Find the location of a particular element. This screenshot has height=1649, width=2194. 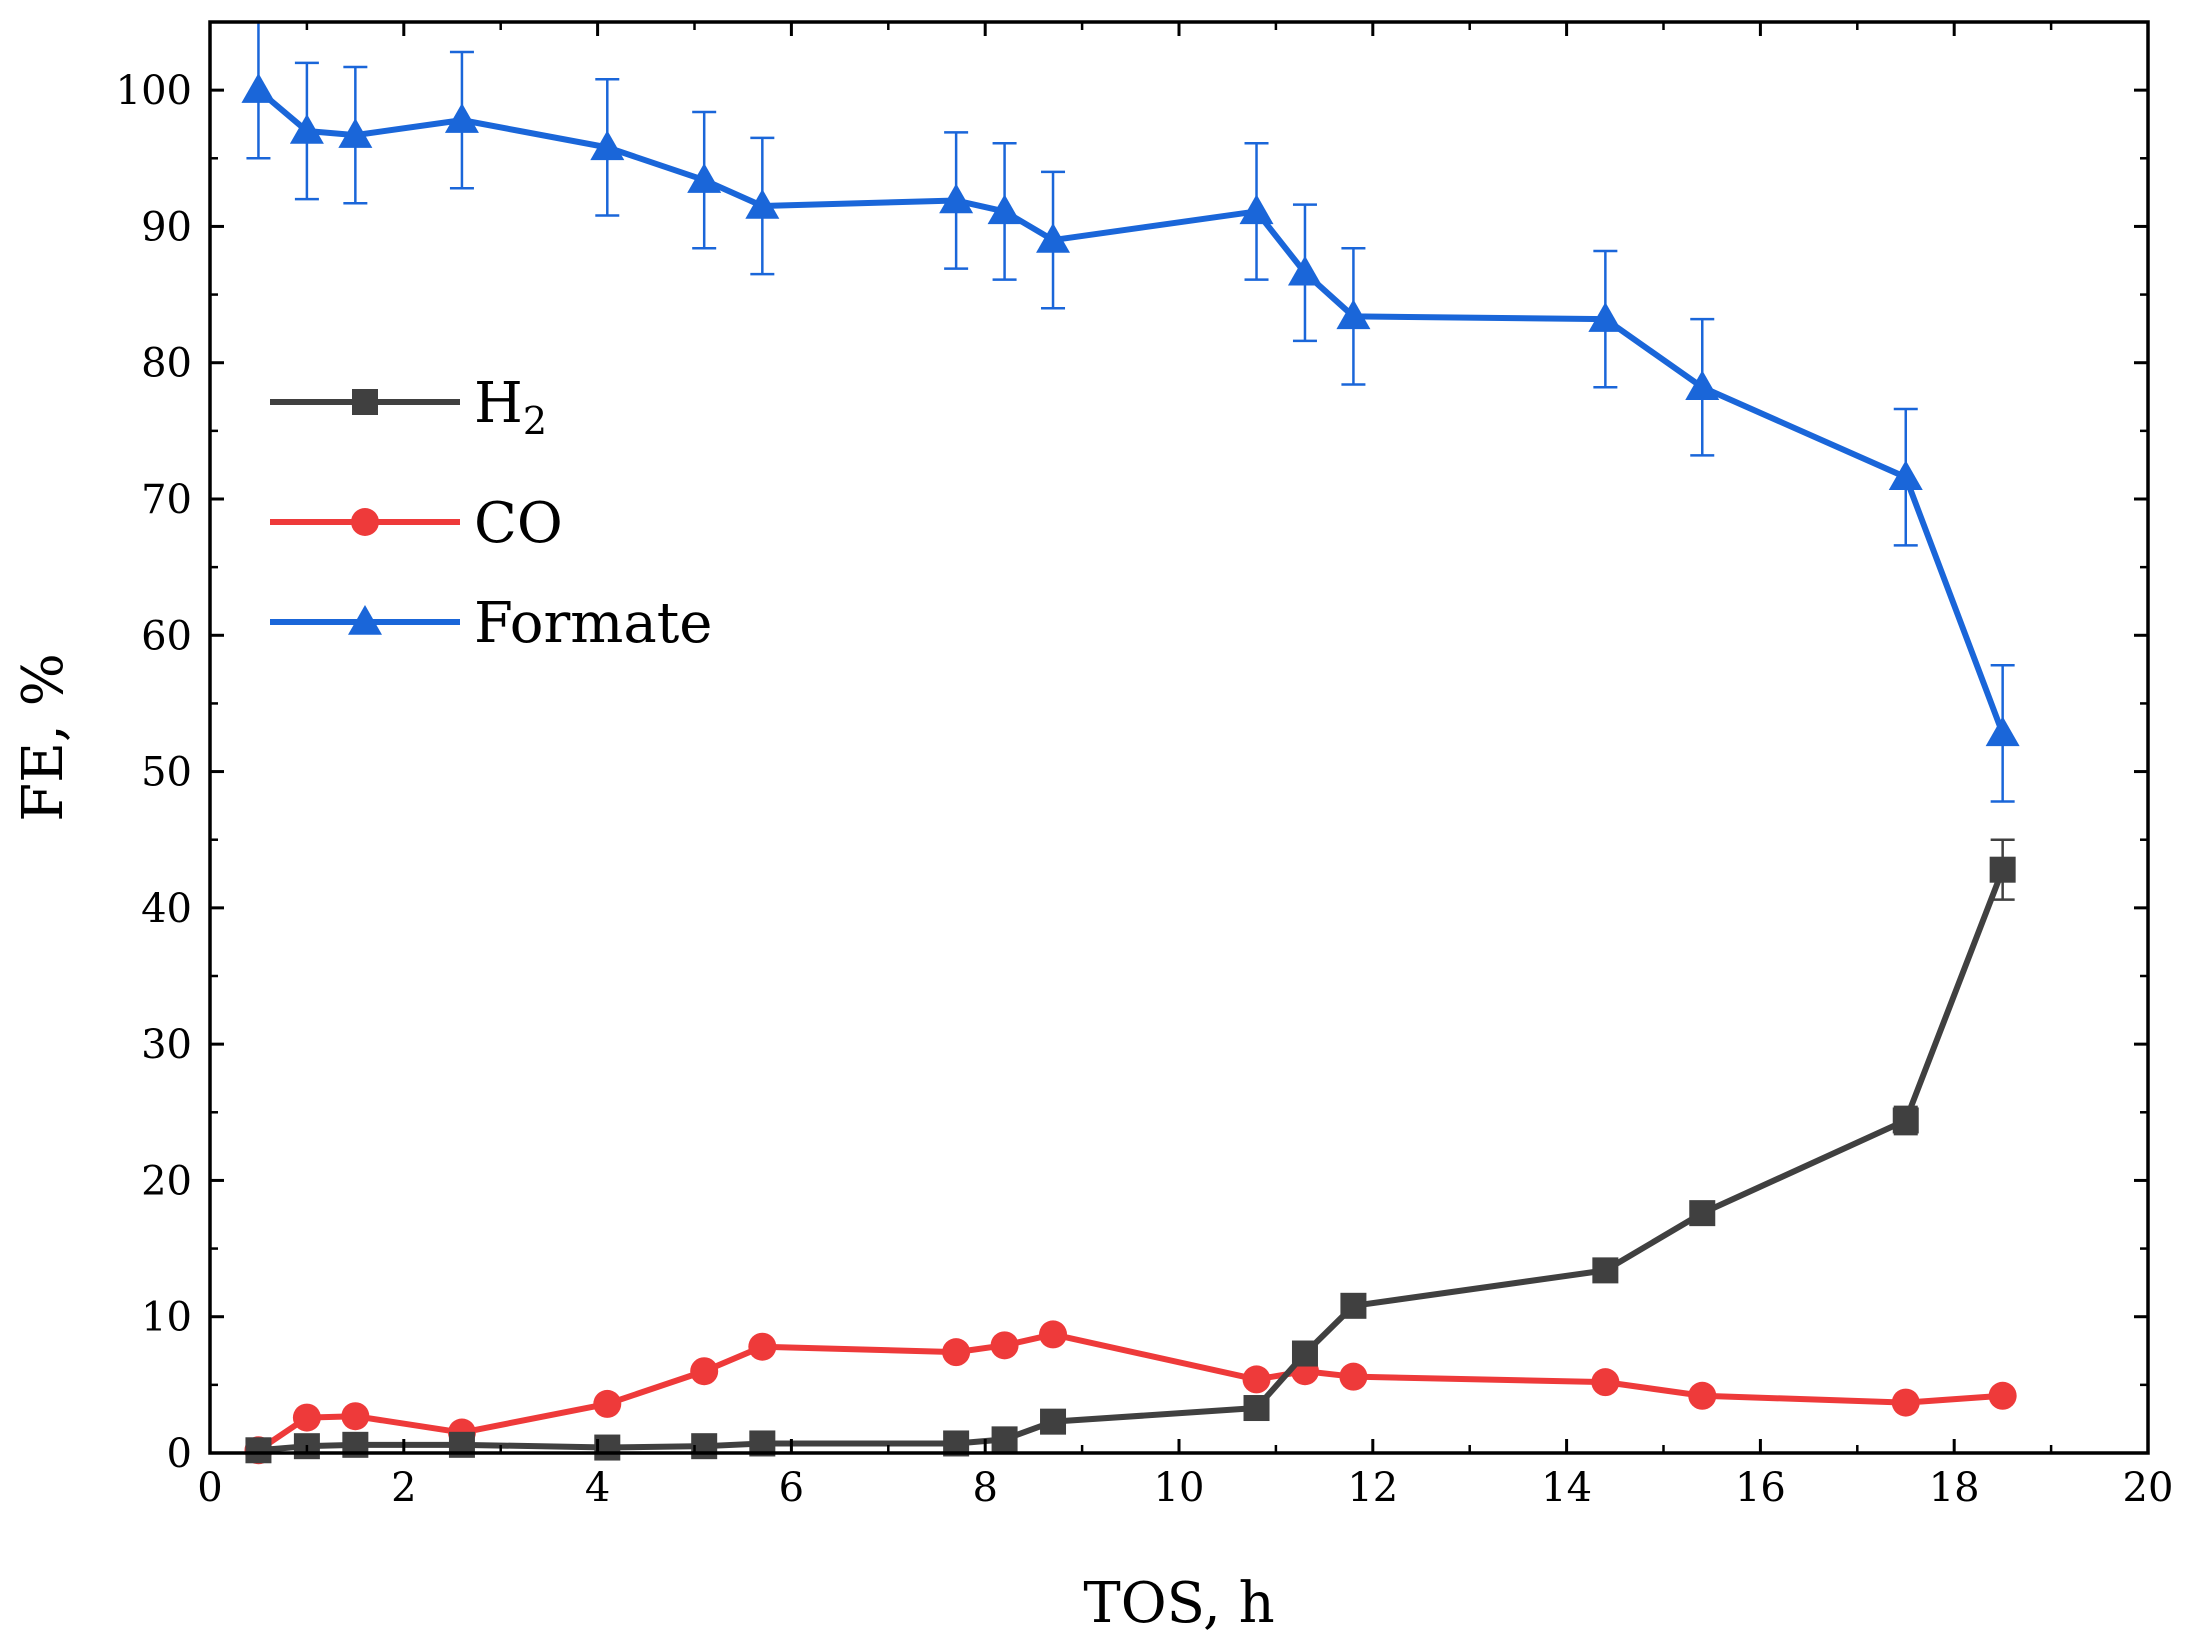

y-tick-label: 50 is located at coordinates (166, 773).